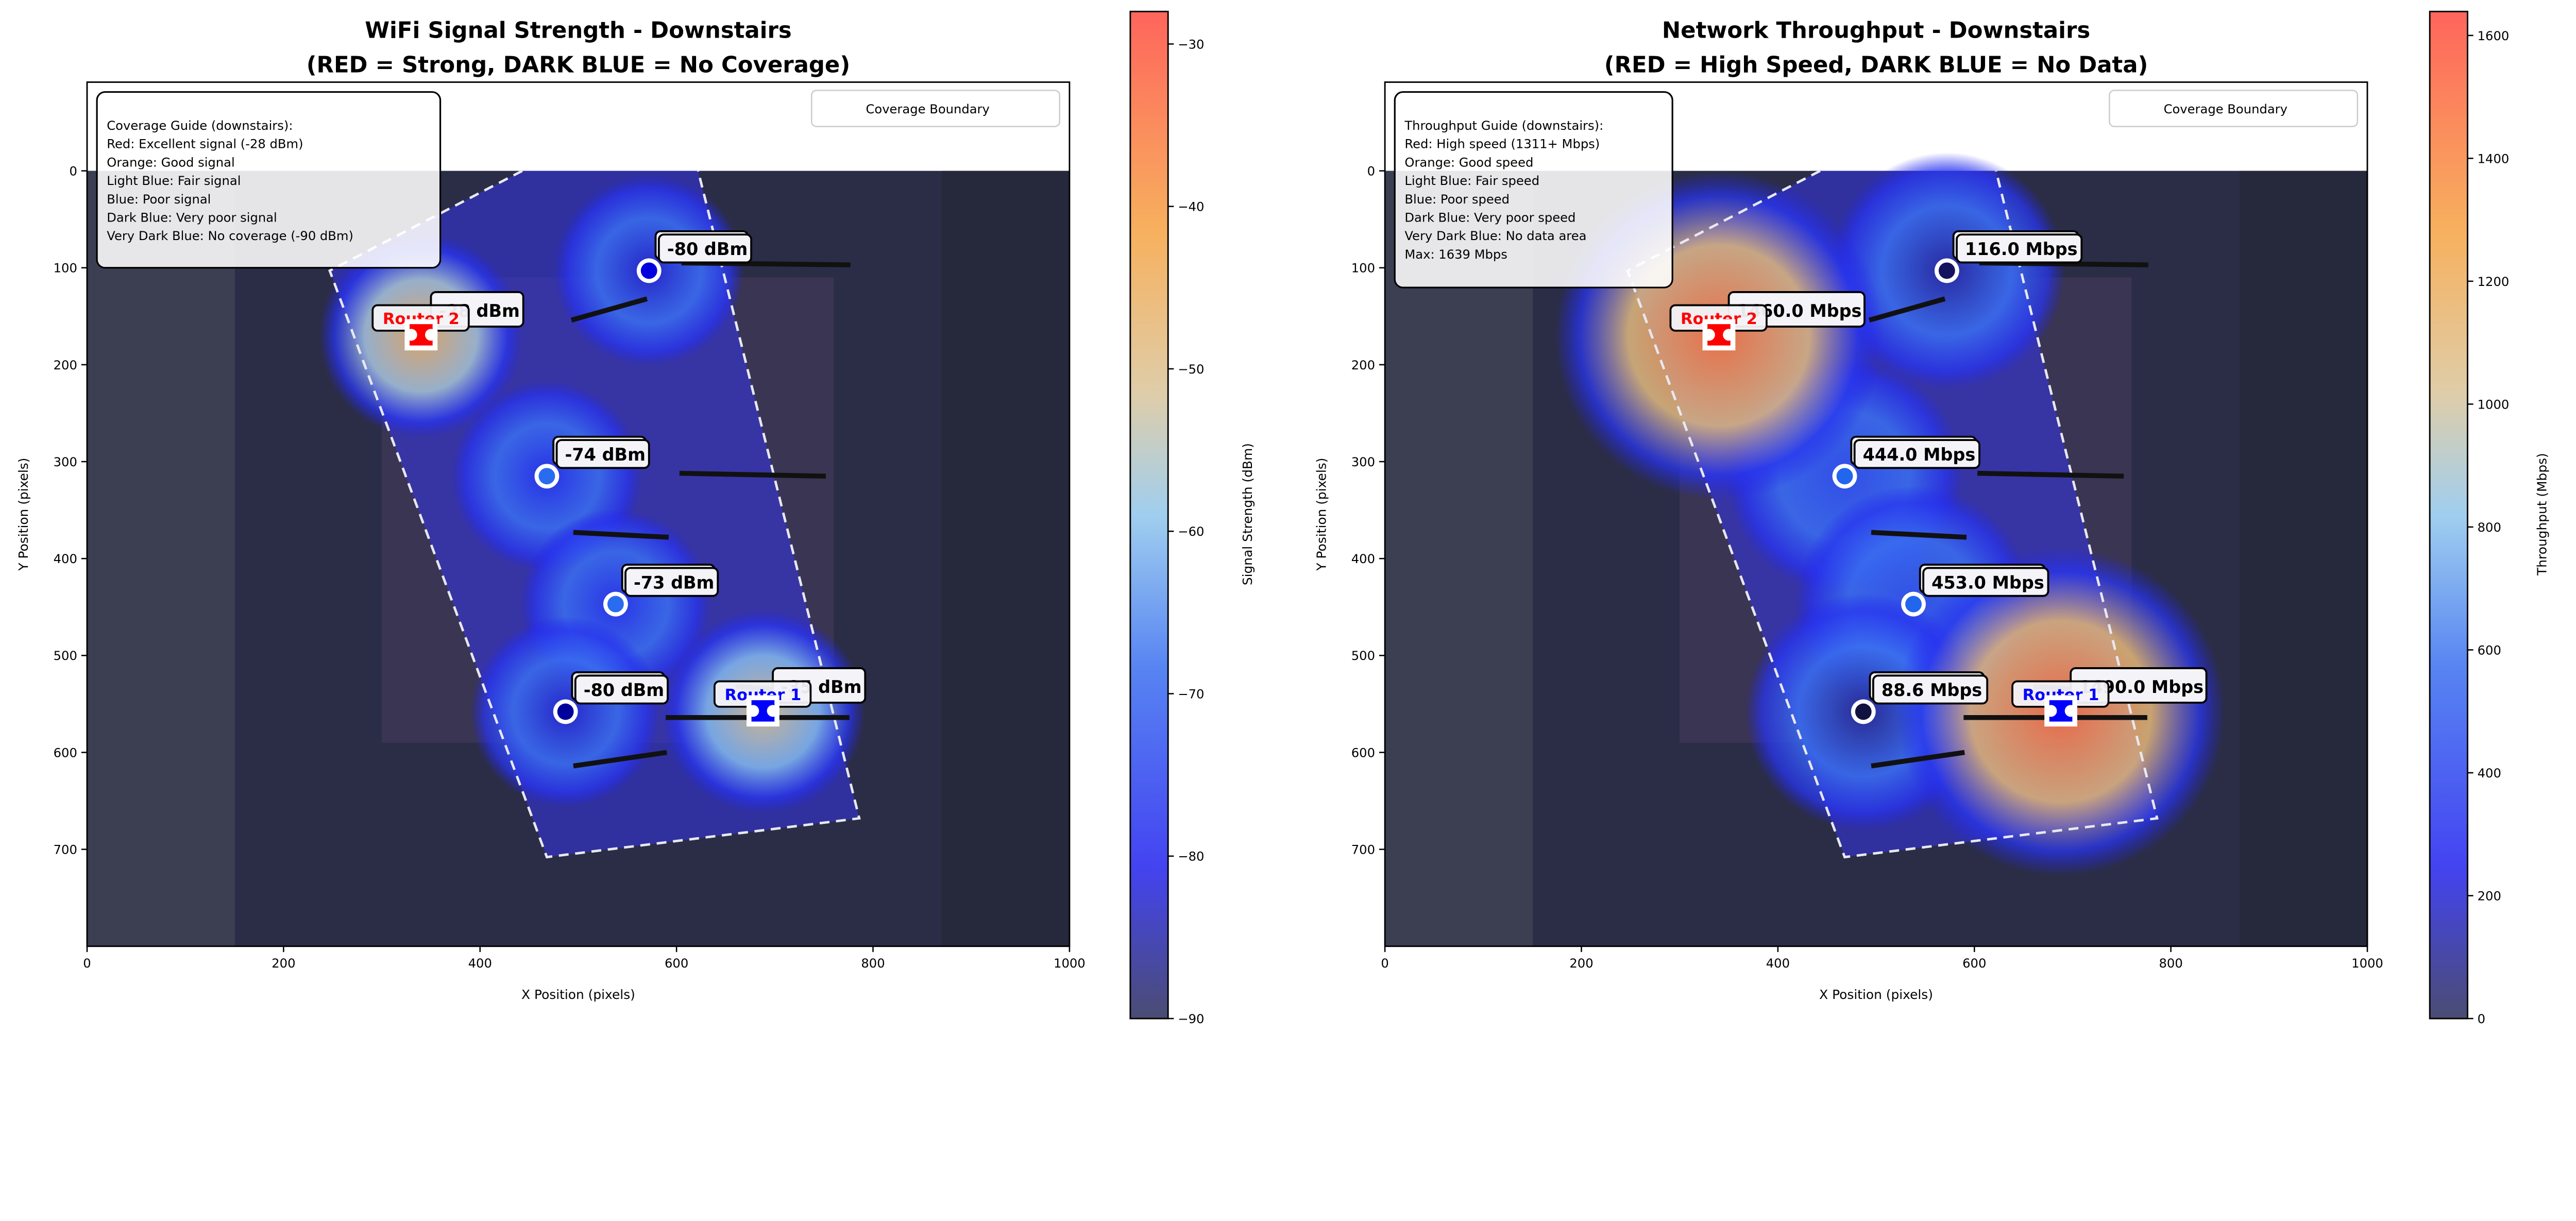  What do you see at coordinates (2489, 773) in the screenshot?
I see `colorbar-tick-label: 400` at bounding box center [2489, 773].